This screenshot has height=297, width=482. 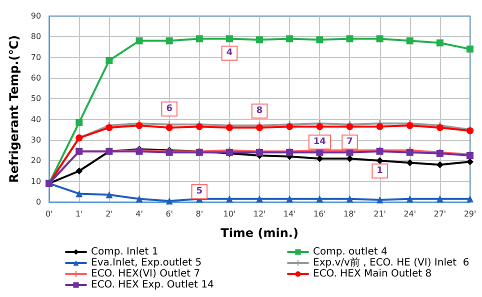 What do you see at coordinates (39, 202) in the screenshot?
I see `y-tick-label: 0` at bounding box center [39, 202].